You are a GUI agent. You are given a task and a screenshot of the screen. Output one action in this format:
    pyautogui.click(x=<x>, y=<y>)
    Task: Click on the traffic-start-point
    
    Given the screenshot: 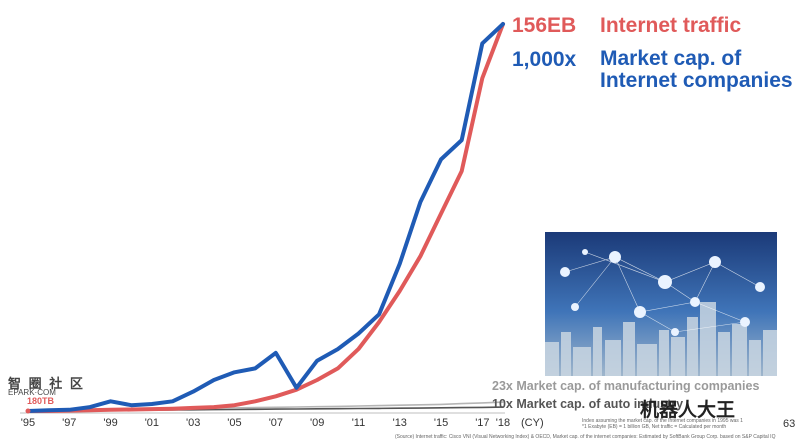 What is the action you would take?
    pyautogui.click(x=28, y=411)
    